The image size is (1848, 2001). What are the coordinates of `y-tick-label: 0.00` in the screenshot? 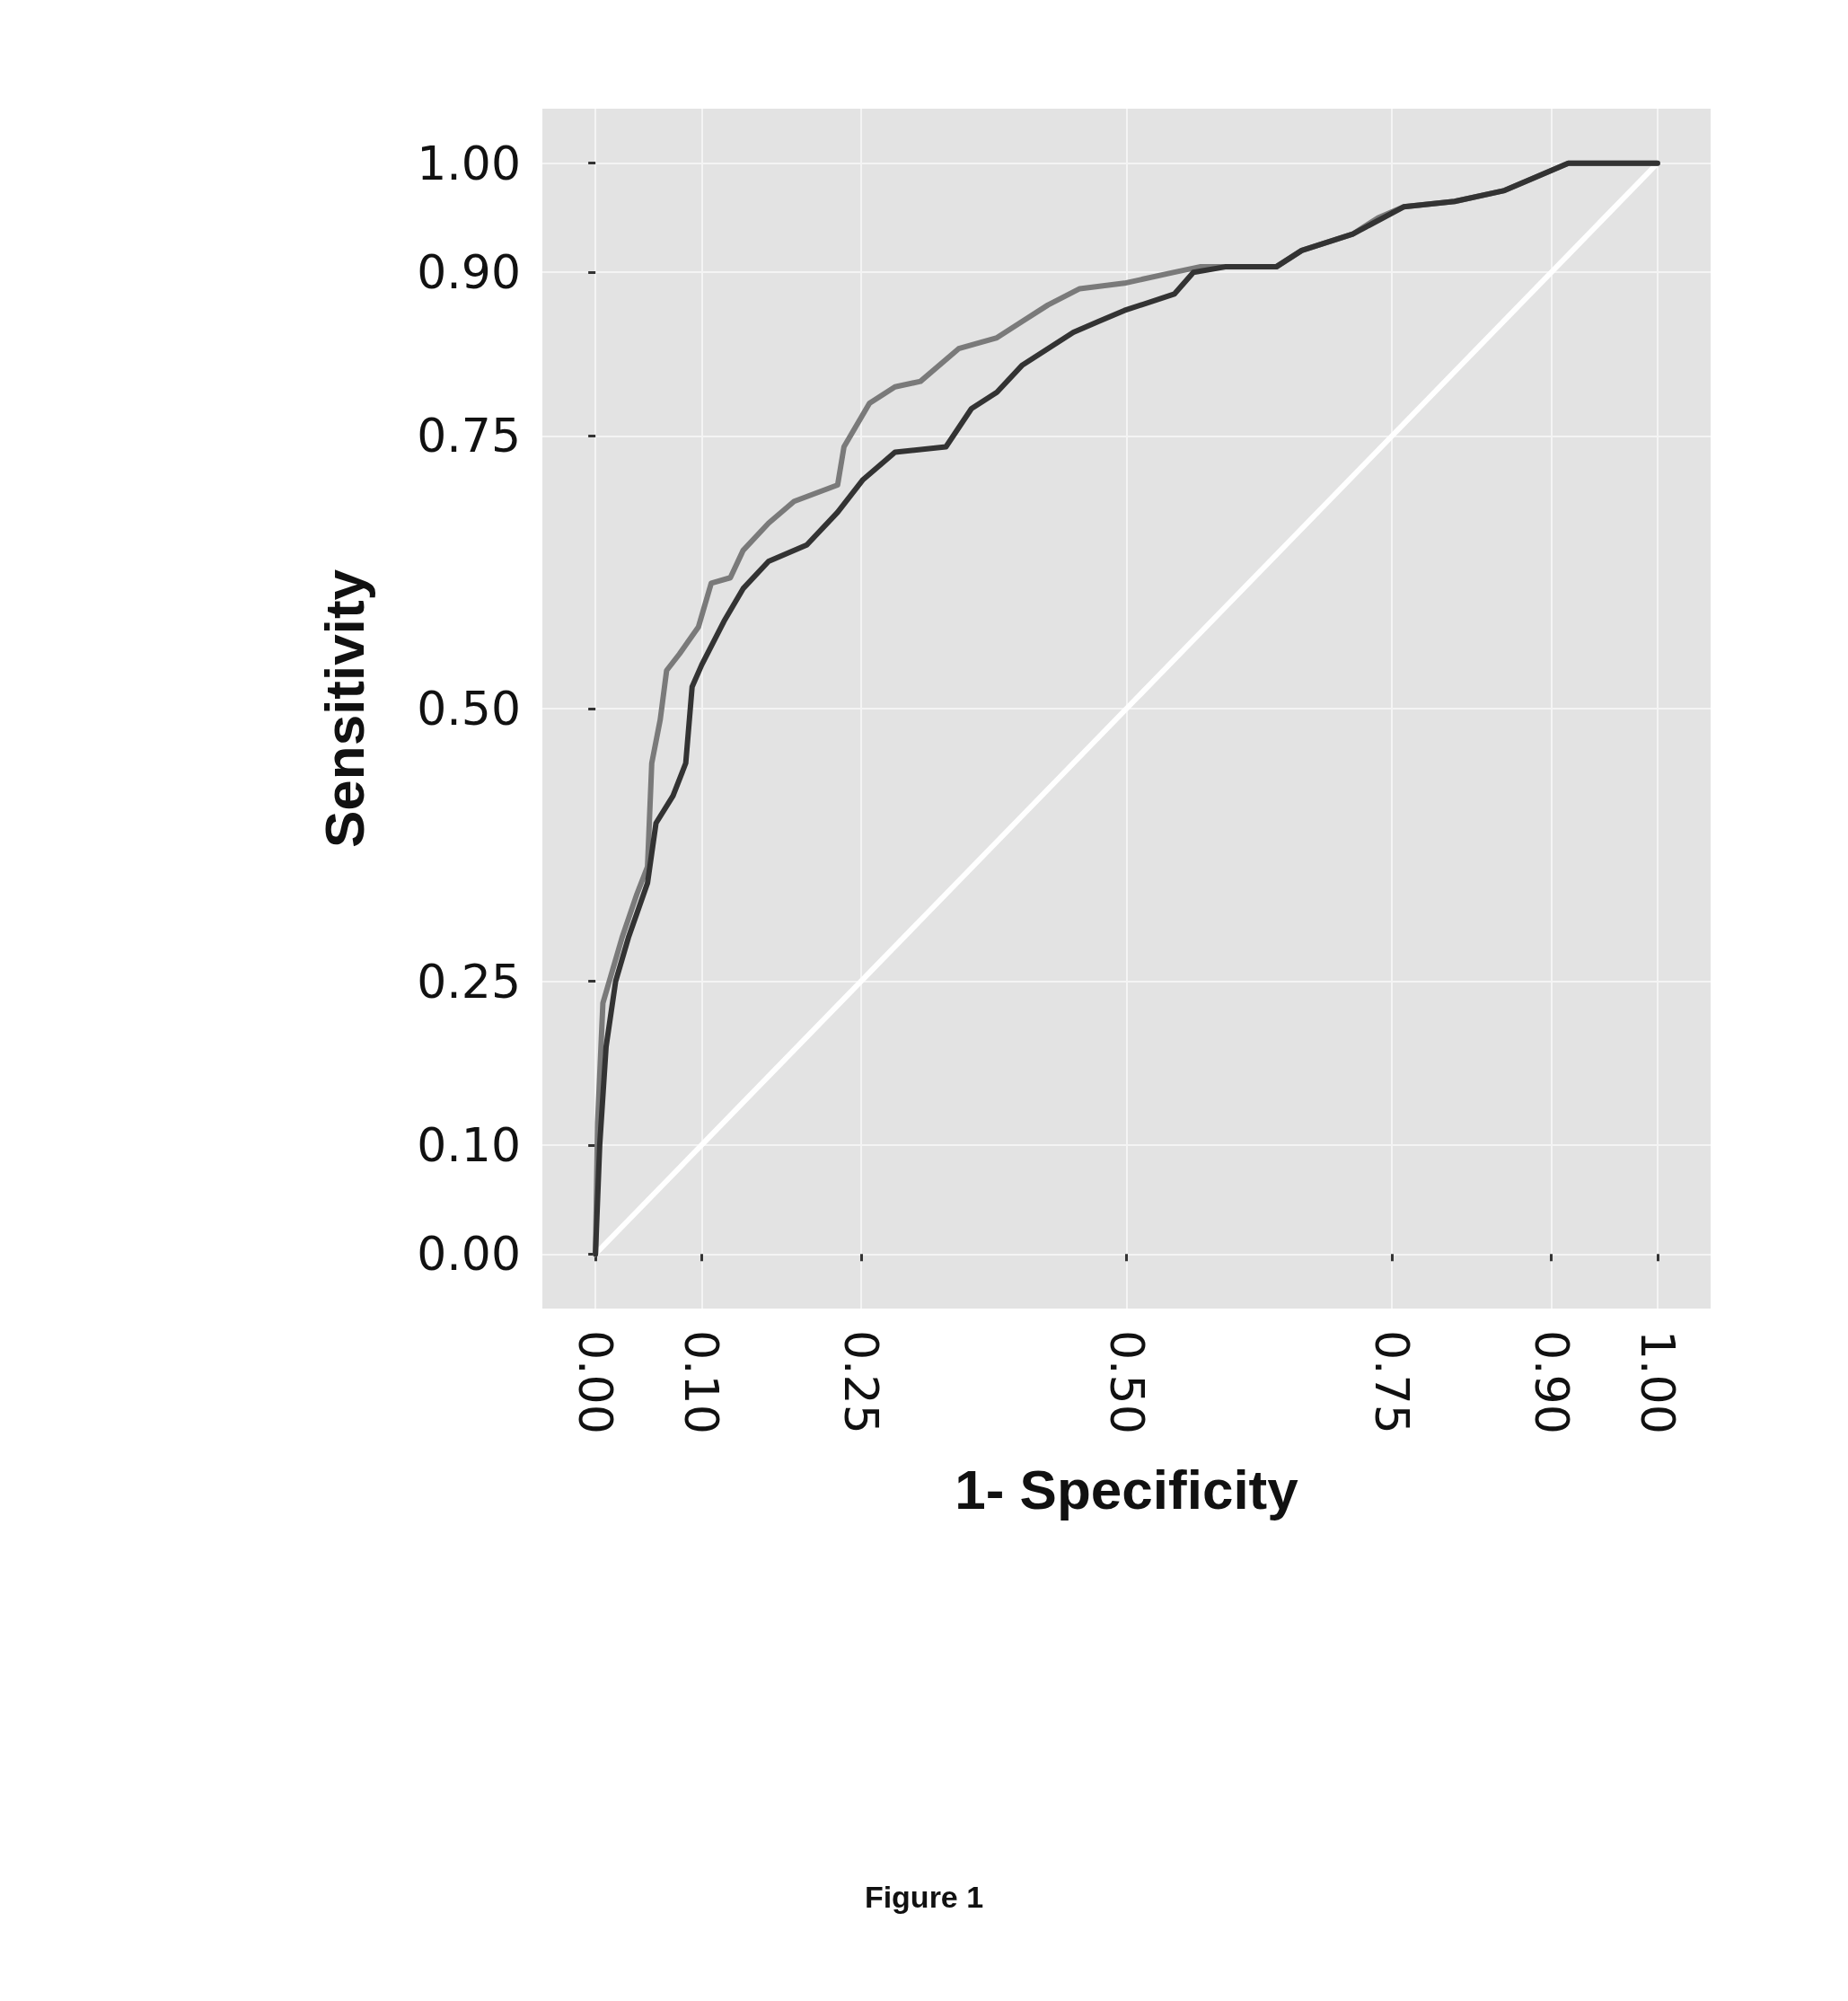 It's located at (469, 1255).